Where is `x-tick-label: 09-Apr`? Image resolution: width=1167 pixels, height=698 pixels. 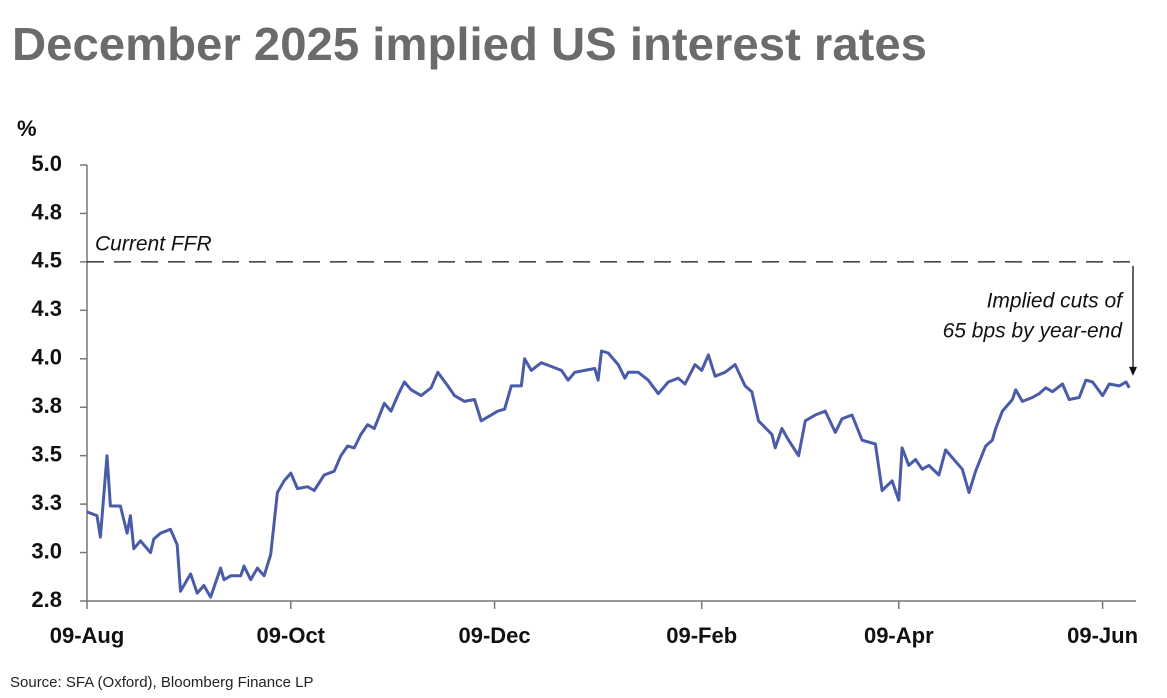 x-tick-label: 09-Apr is located at coordinates (899, 635).